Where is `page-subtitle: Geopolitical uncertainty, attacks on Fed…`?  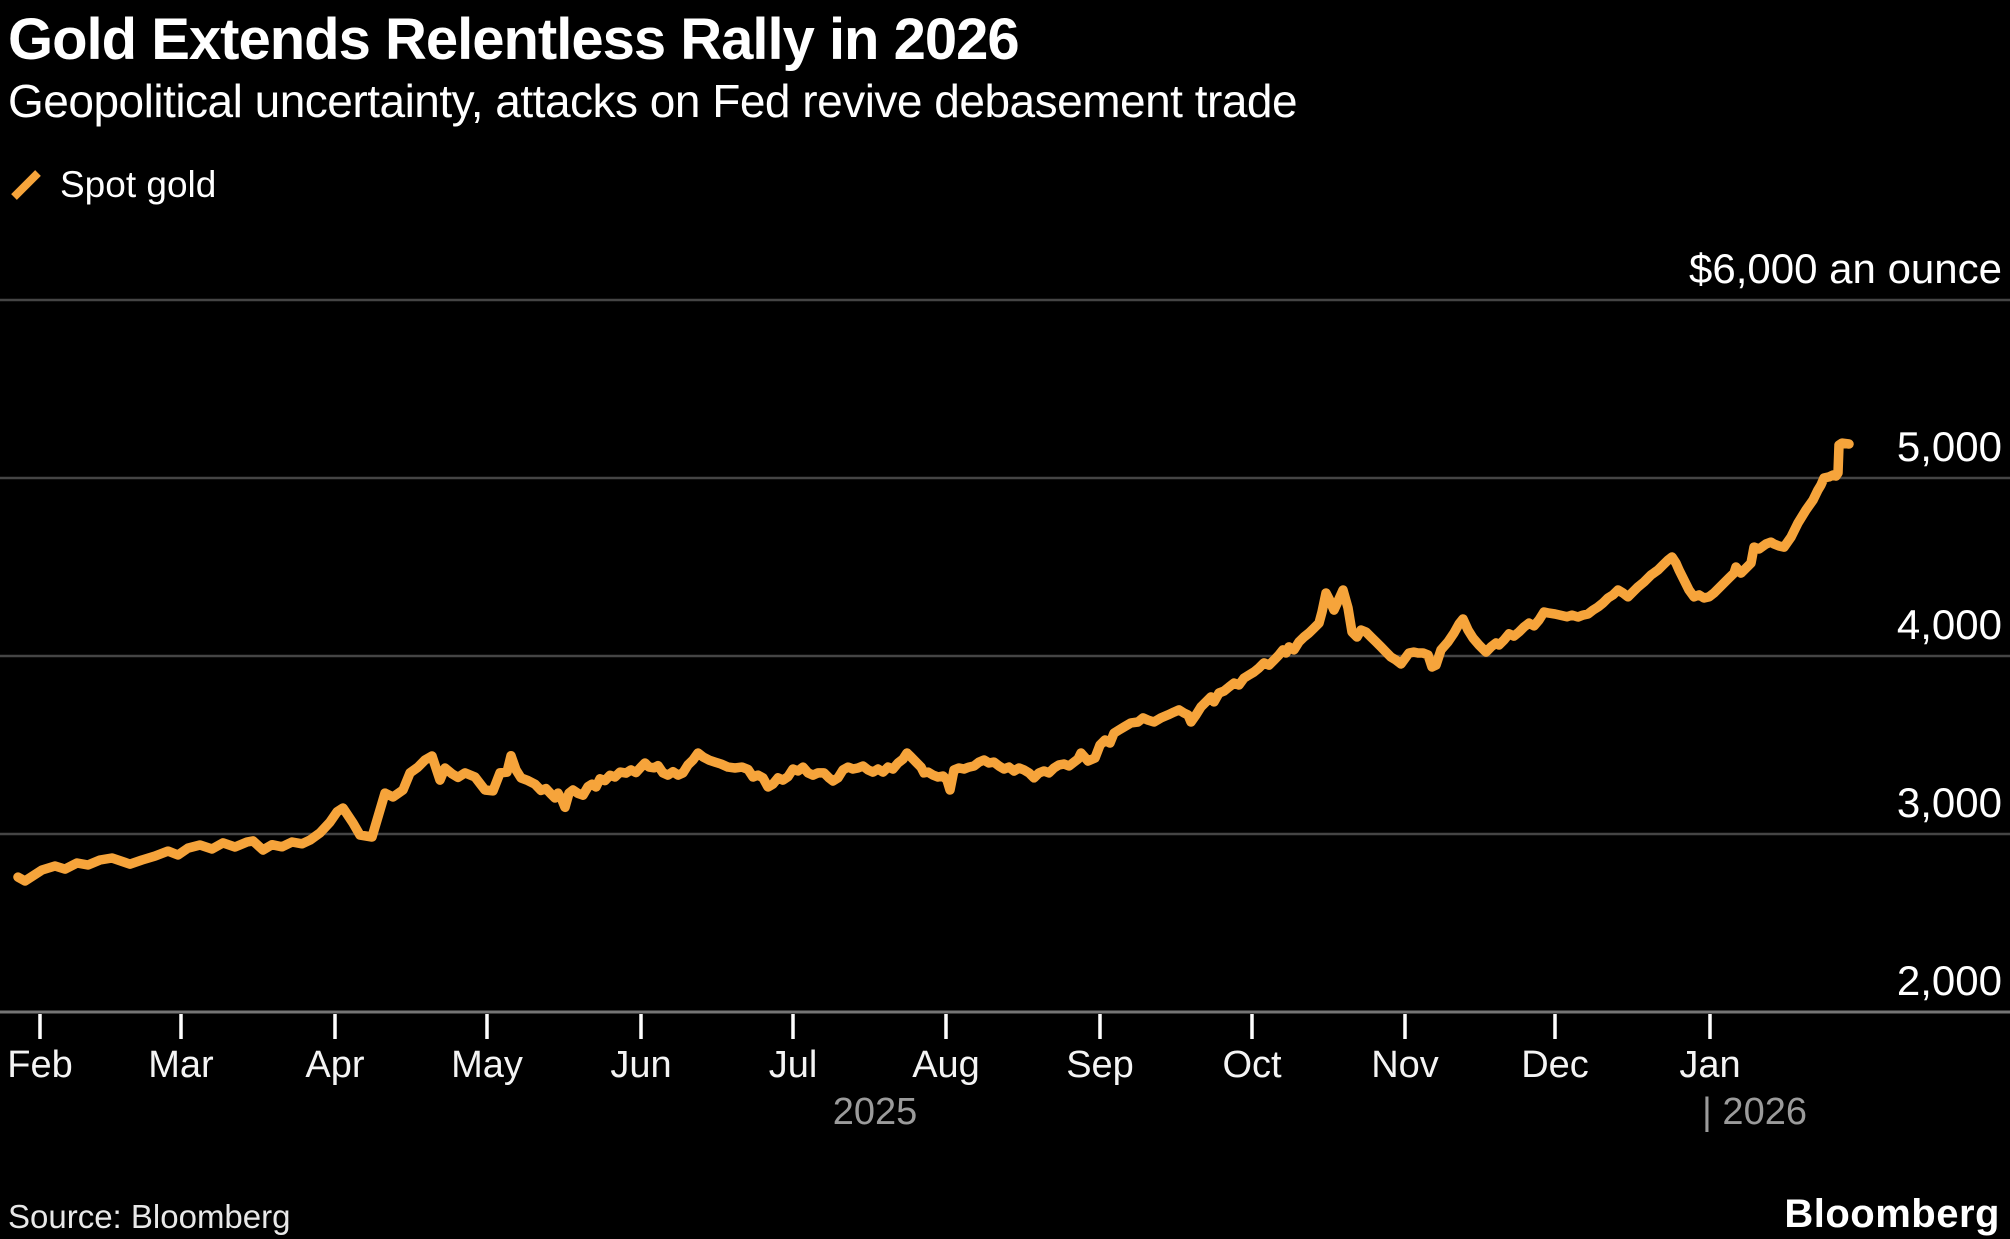 page-subtitle: Geopolitical uncertainty, attacks on Fed… is located at coordinates (653, 101).